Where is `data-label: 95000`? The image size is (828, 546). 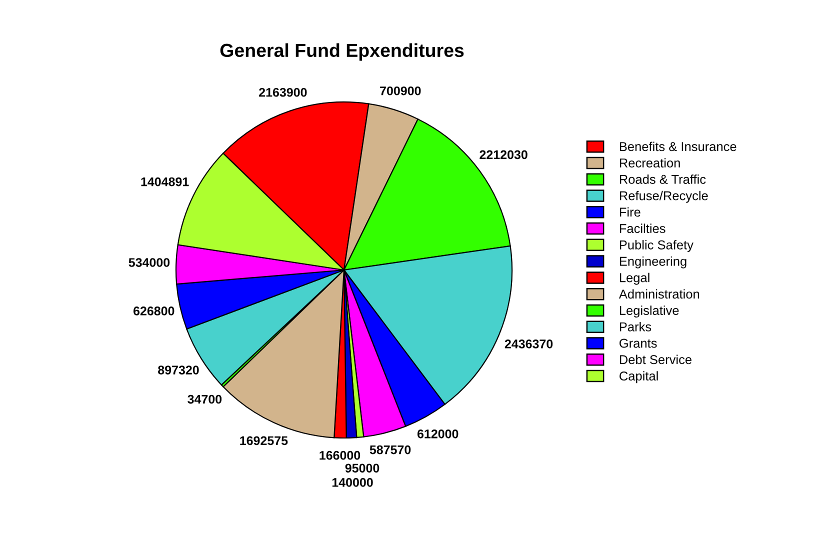
data-label: 95000 is located at coordinates (362, 468).